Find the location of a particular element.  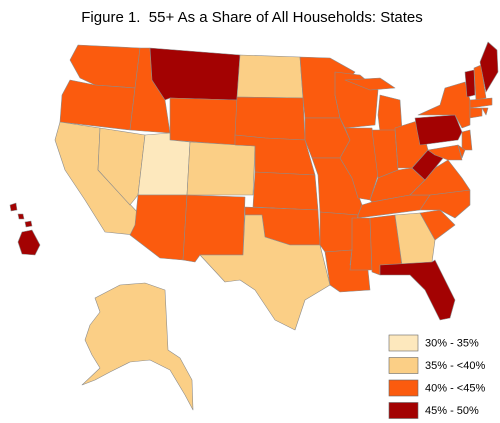

legend-label: 30% - 35% is located at coordinates (452, 343).